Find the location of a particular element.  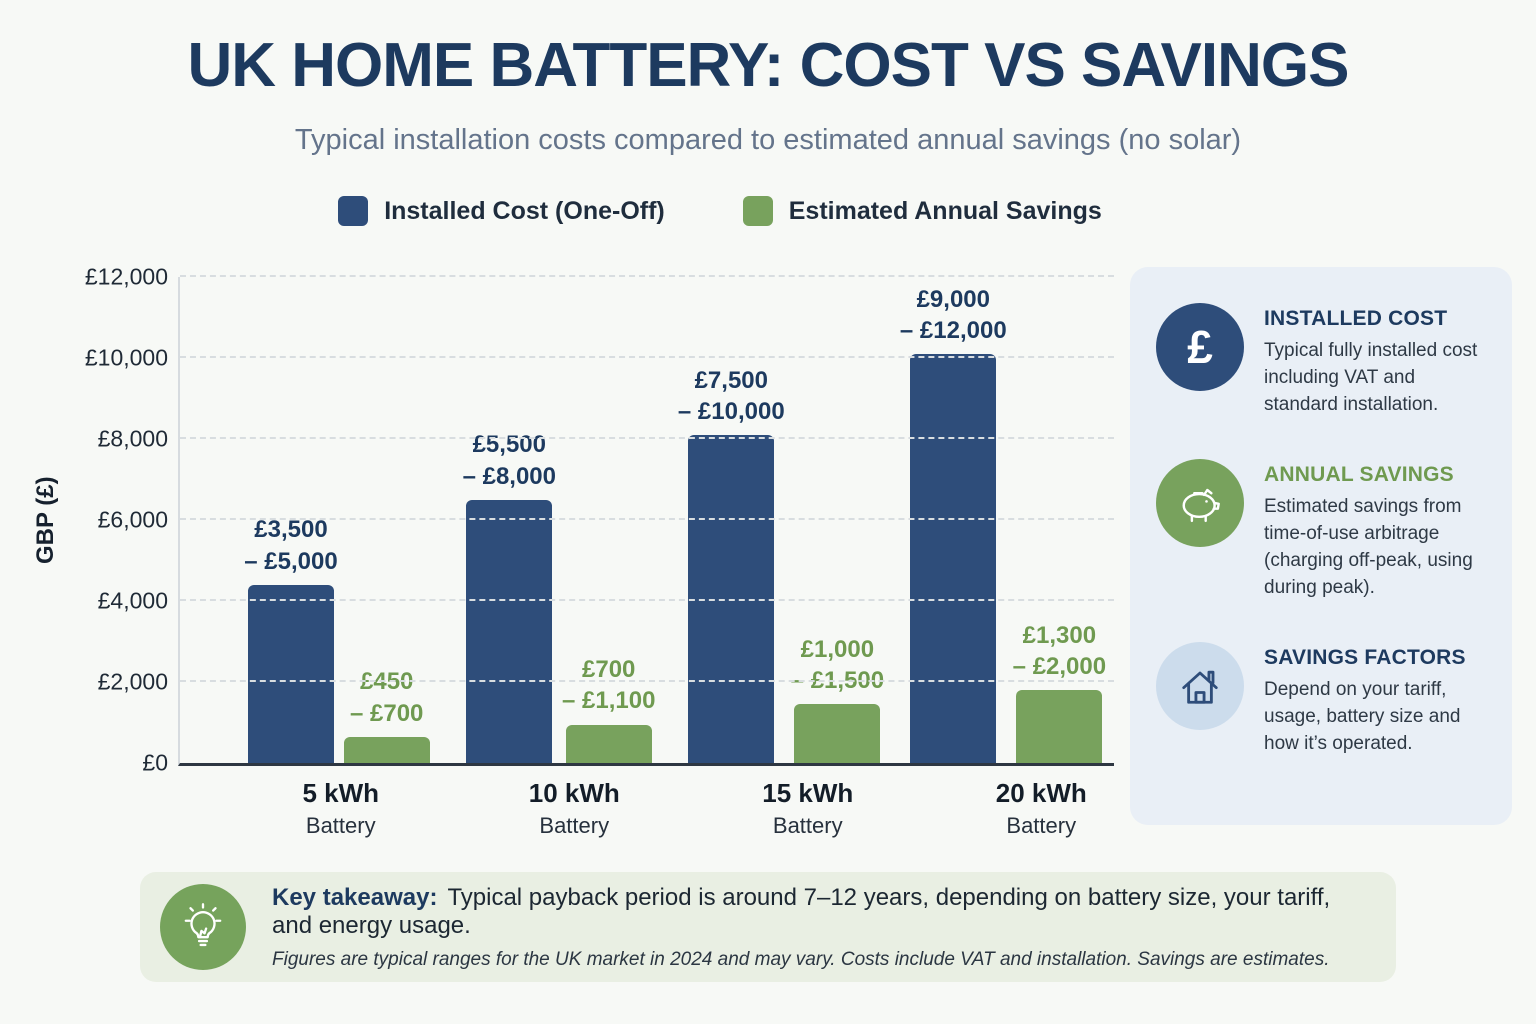

pound-icon: £ is located at coordinates (1200, 347).